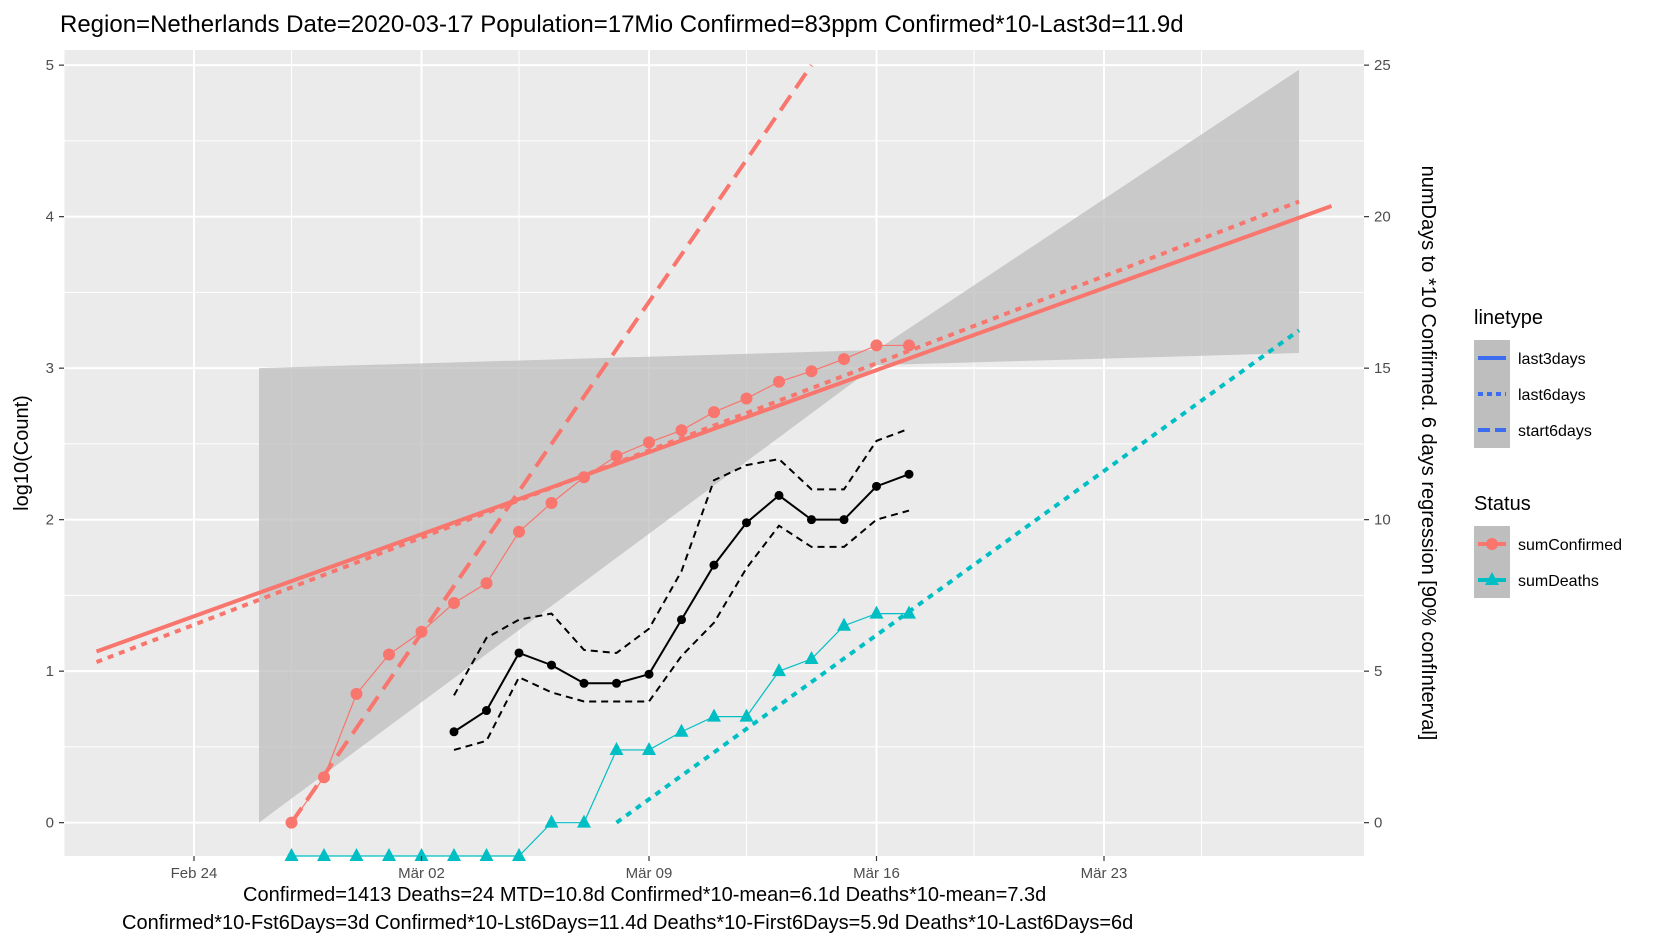 This screenshot has height=944, width=1653. I want to click on y-axis-label: log10(Count), so click(22, 453).